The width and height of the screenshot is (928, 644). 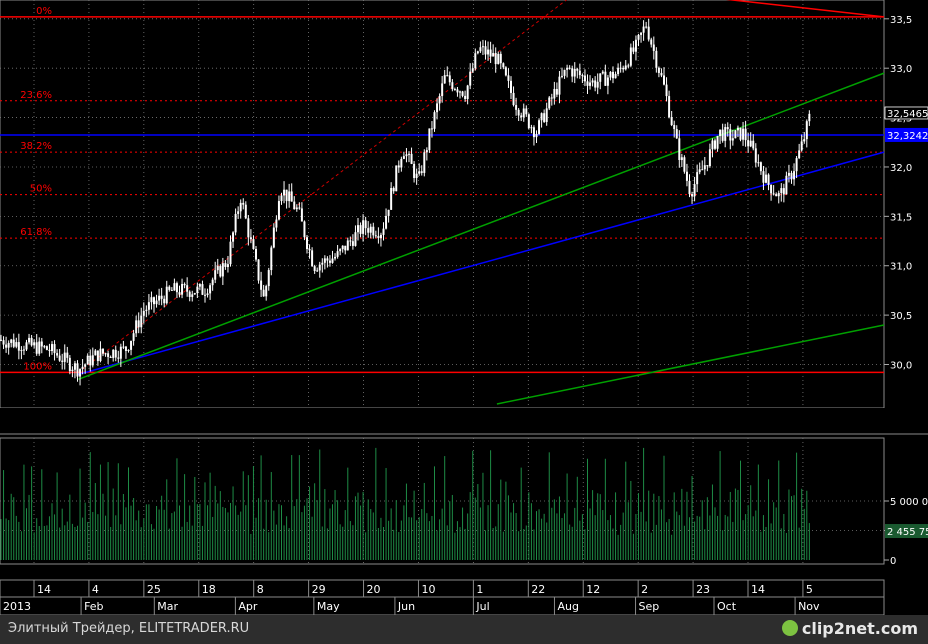 What do you see at coordinates (248, 606) in the screenshot?
I see `month-label: Apr` at bounding box center [248, 606].